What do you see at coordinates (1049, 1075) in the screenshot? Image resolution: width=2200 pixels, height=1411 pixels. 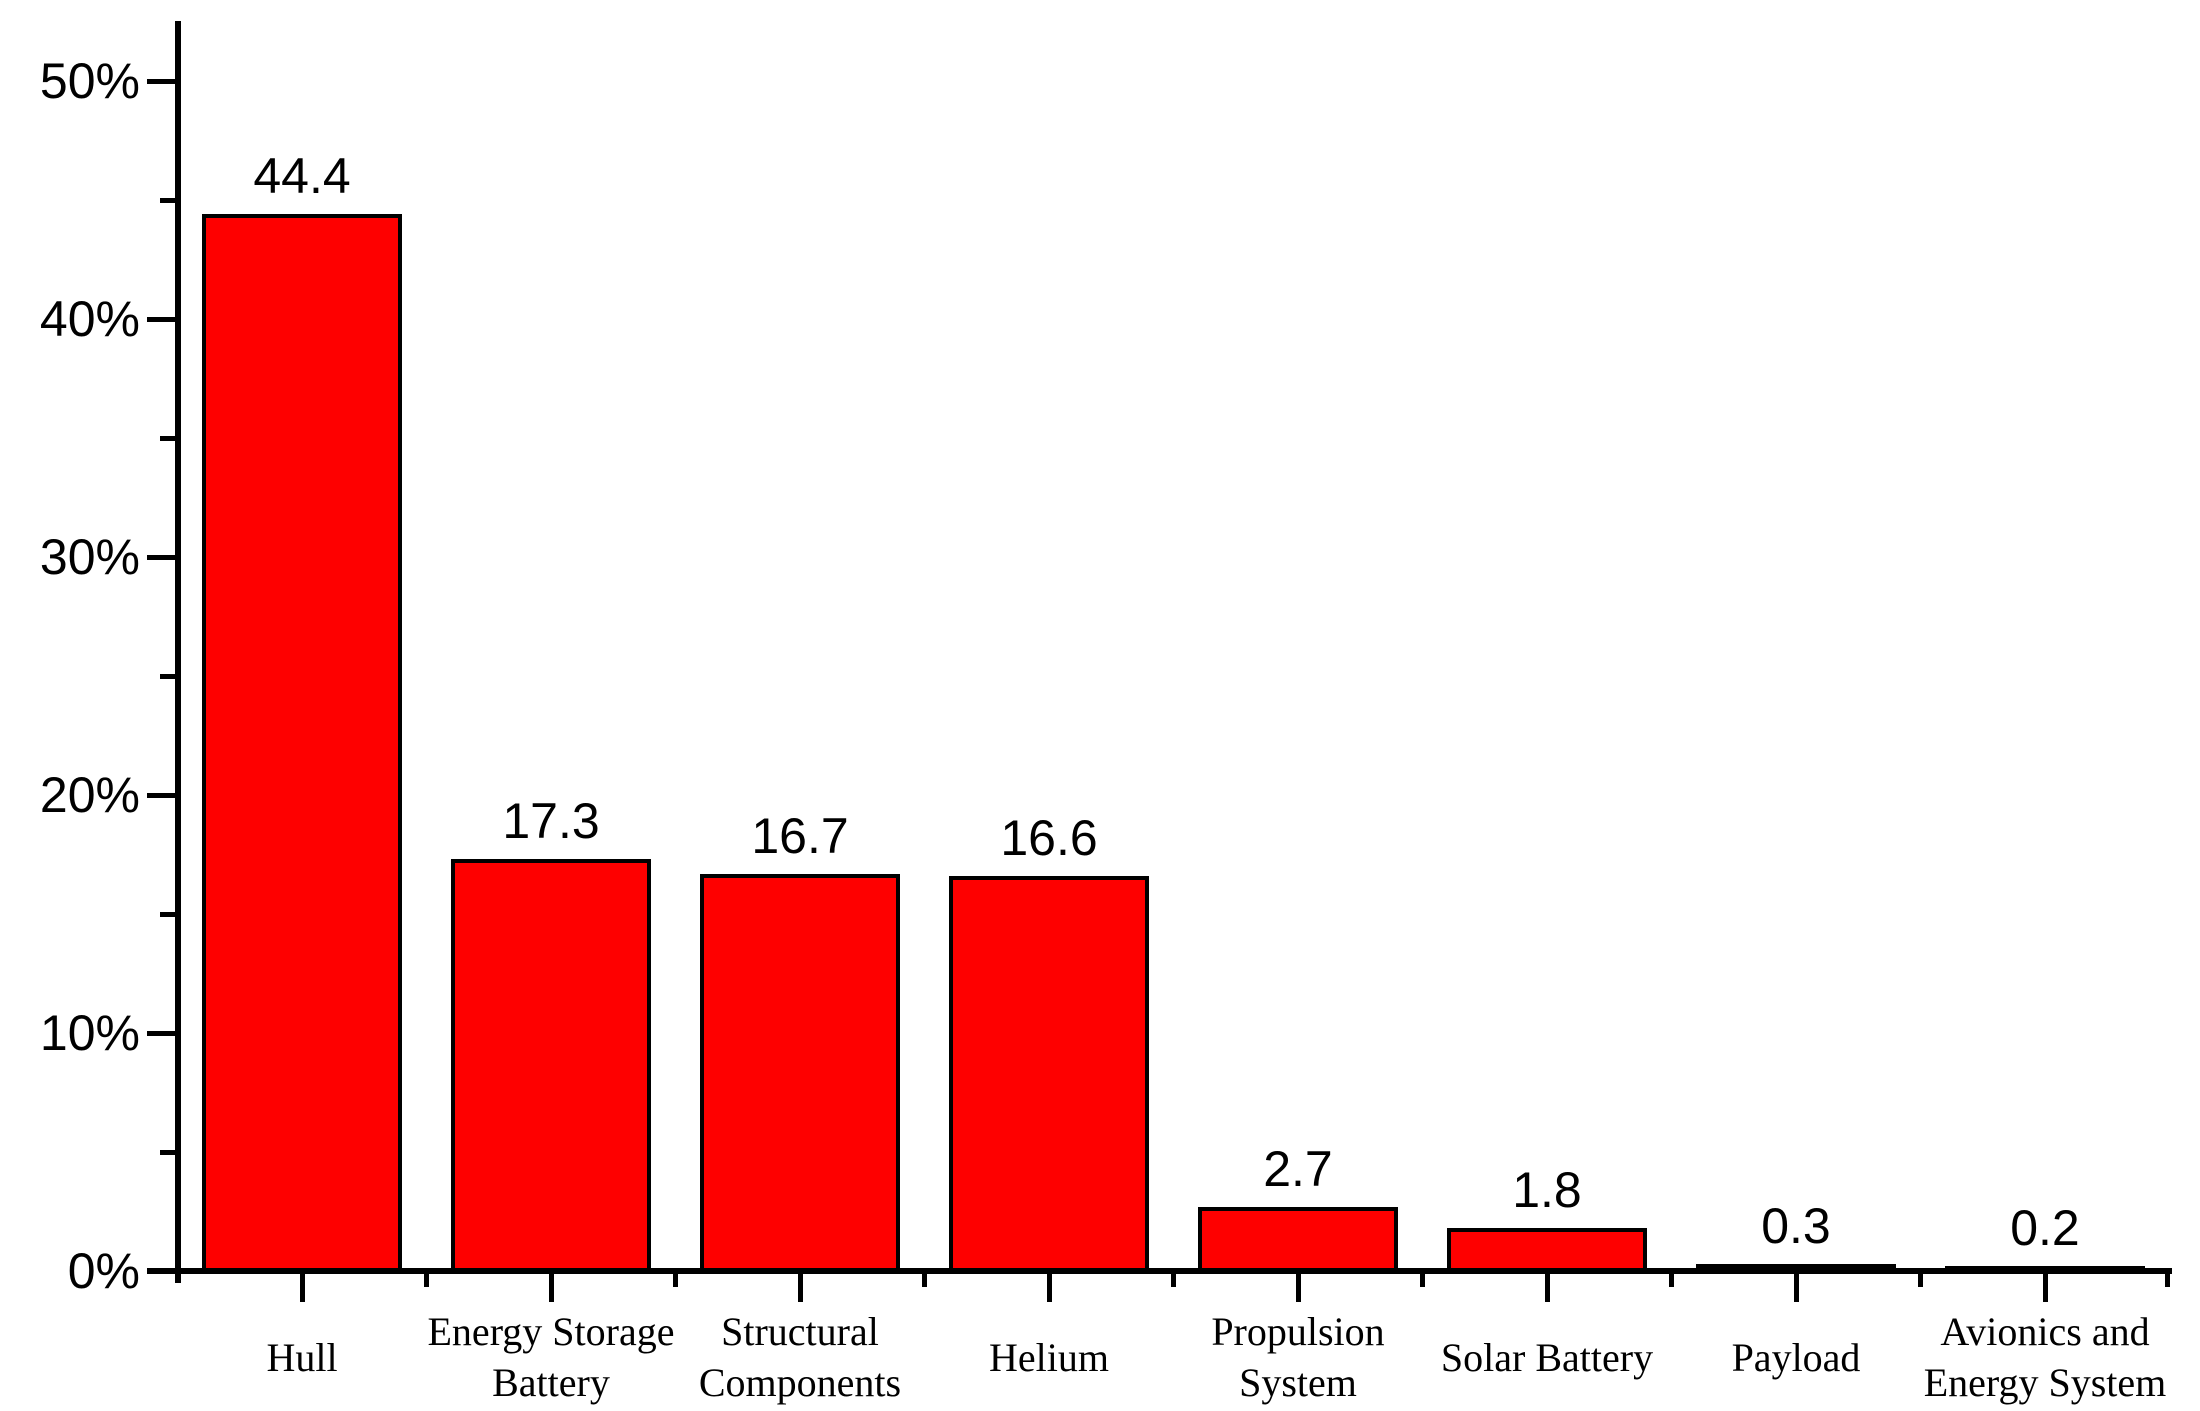 I see `bar-helium` at bounding box center [1049, 1075].